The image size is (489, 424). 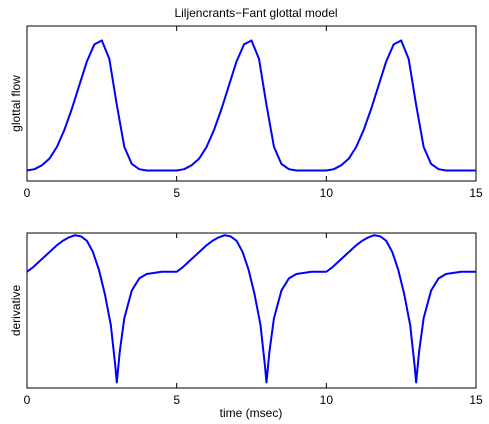 What do you see at coordinates (16, 310) in the screenshot?
I see `y-axis-label: derivative` at bounding box center [16, 310].